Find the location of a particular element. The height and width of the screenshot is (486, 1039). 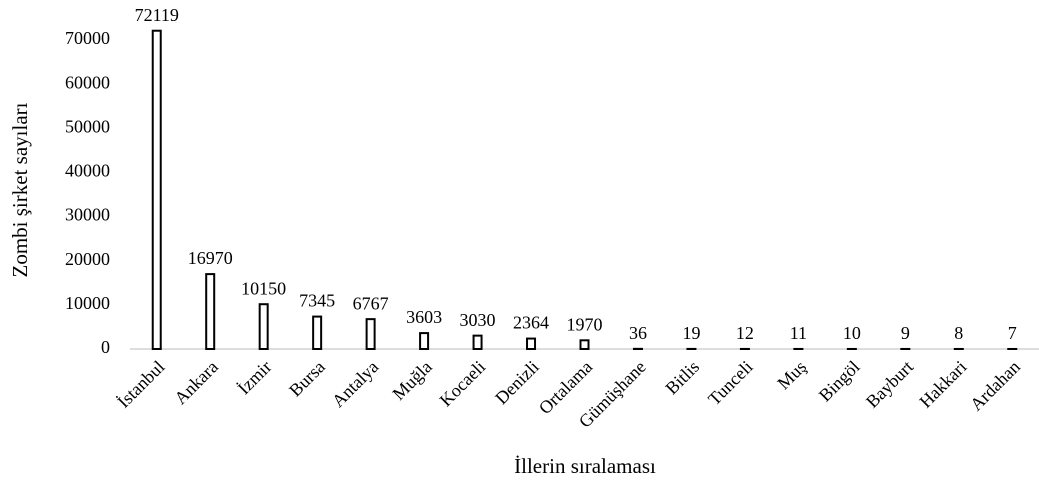

y-tick-label: 70000 is located at coordinates (87, 38).